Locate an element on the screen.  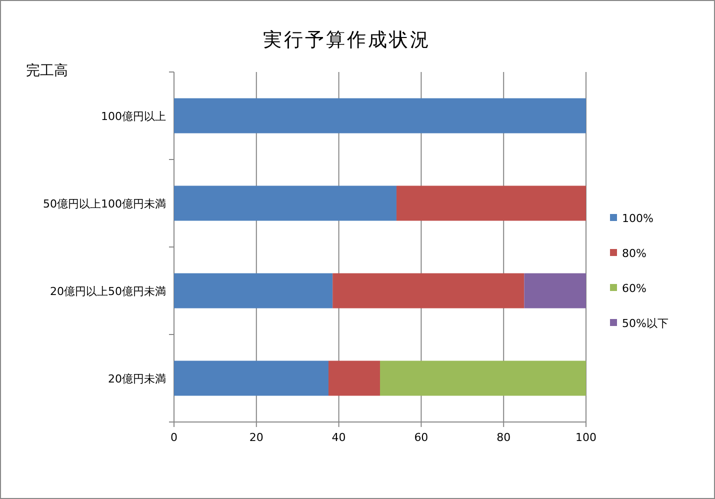
x-tick-label: 100 is located at coordinates (586, 437).